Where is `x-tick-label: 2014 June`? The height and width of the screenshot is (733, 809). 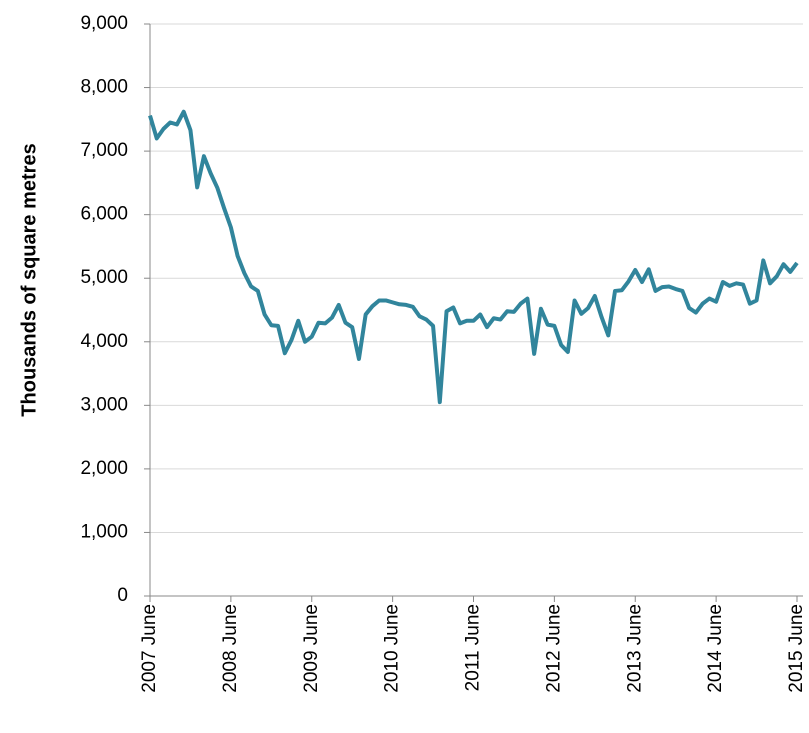
x-tick-label: 2014 June is located at coordinates (715, 648).